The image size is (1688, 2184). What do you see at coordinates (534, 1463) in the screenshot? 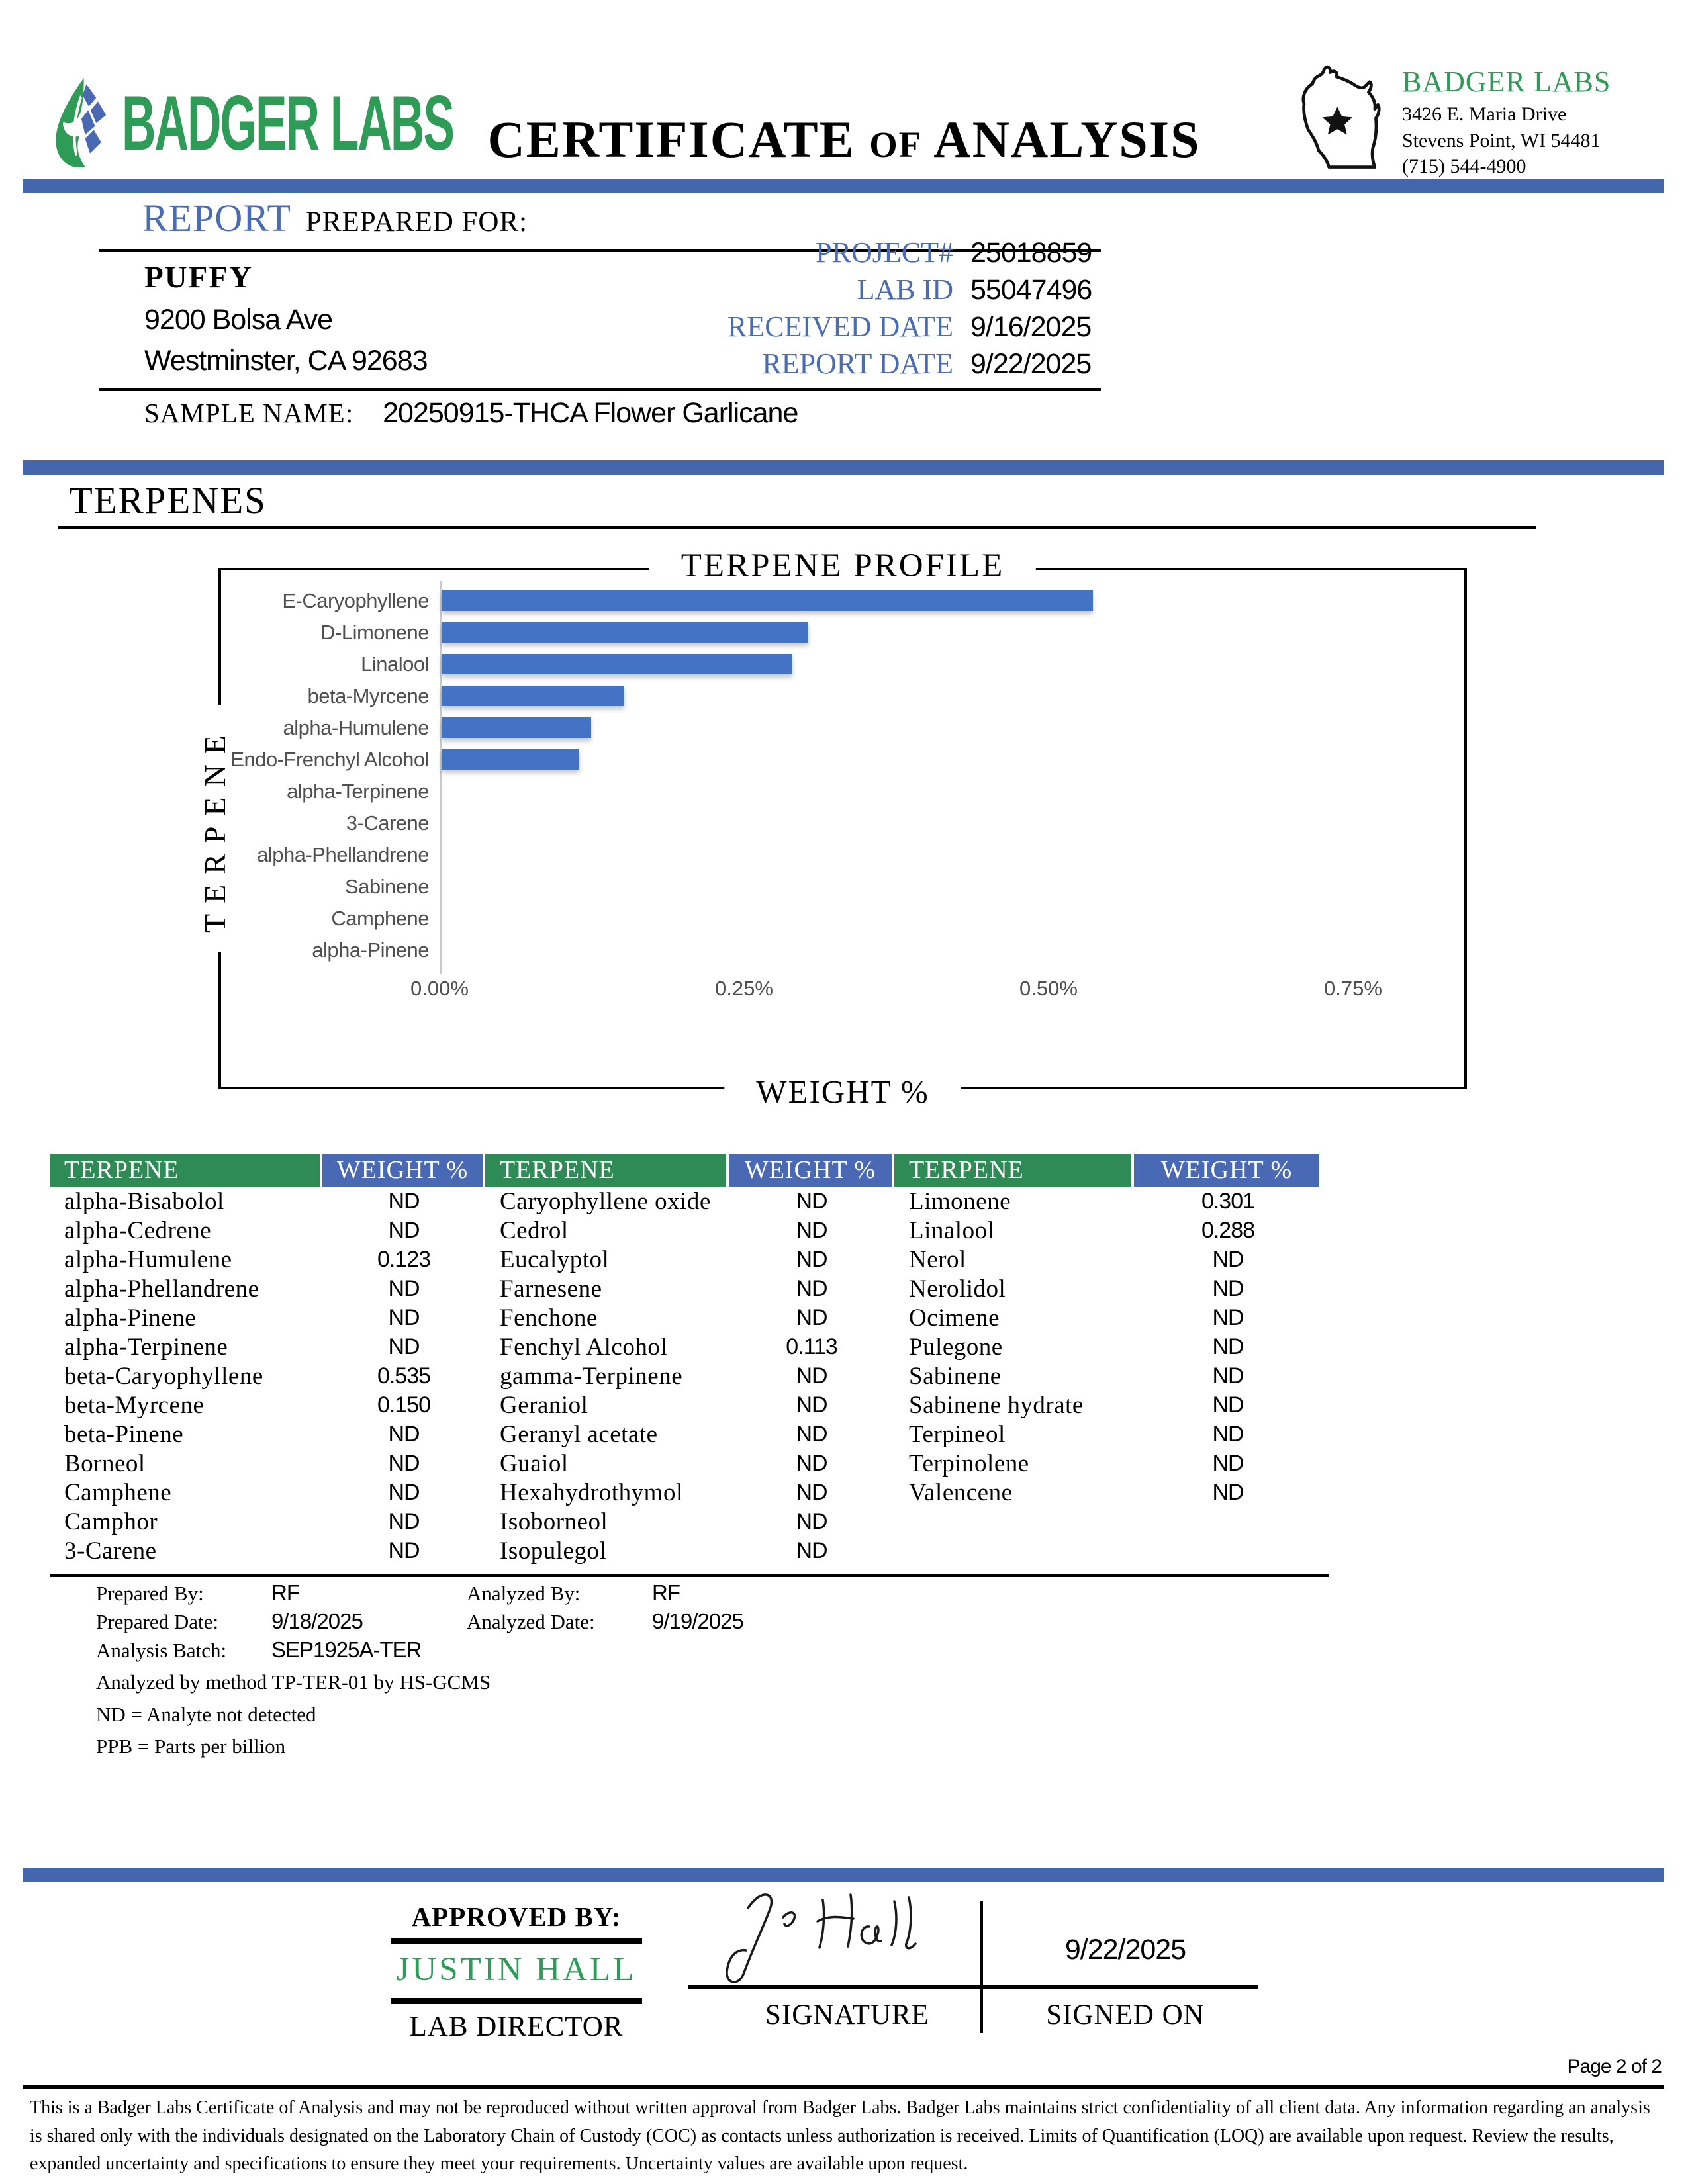
I see `terpene-name: Guaiol` at bounding box center [534, 1463].